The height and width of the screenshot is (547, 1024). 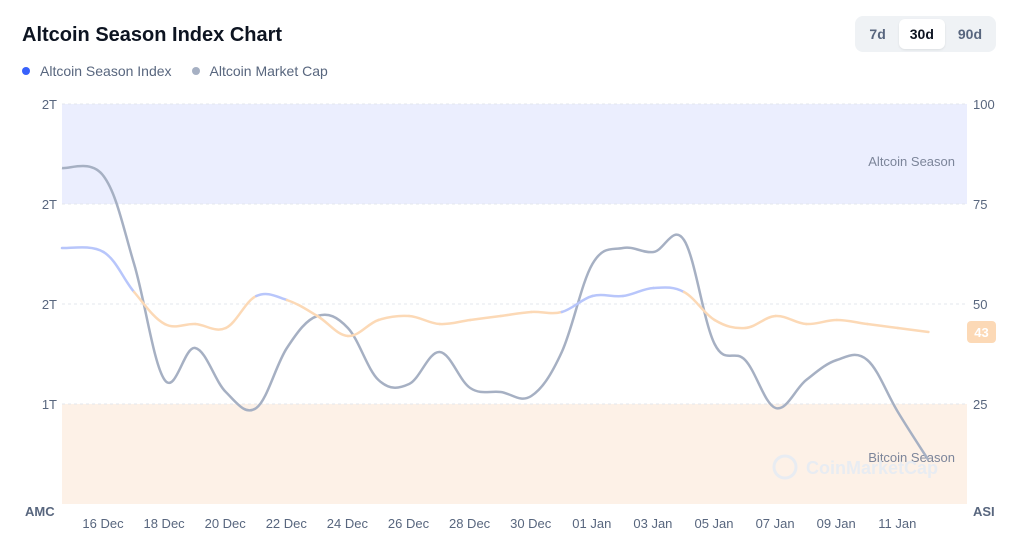 I want to click on range-90d-button: 90d, so click(x=969, y=34).